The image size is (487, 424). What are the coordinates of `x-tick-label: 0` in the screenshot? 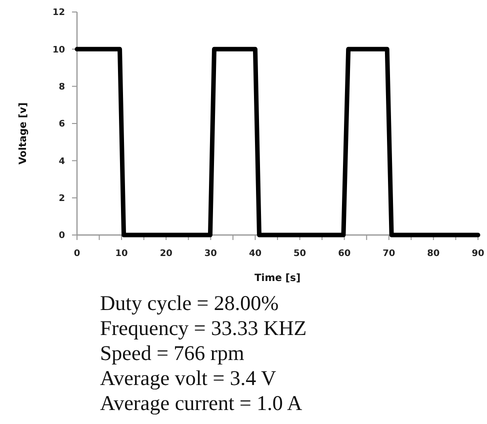 It's located at (77, 254).